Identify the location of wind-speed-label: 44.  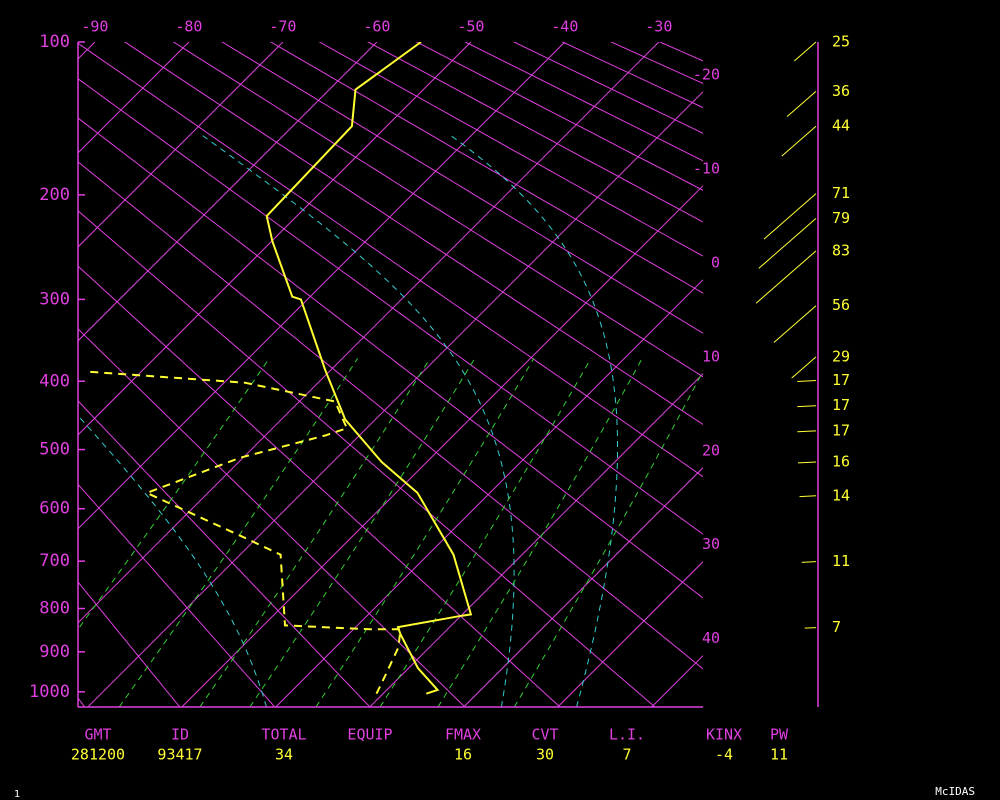
(841, 126).